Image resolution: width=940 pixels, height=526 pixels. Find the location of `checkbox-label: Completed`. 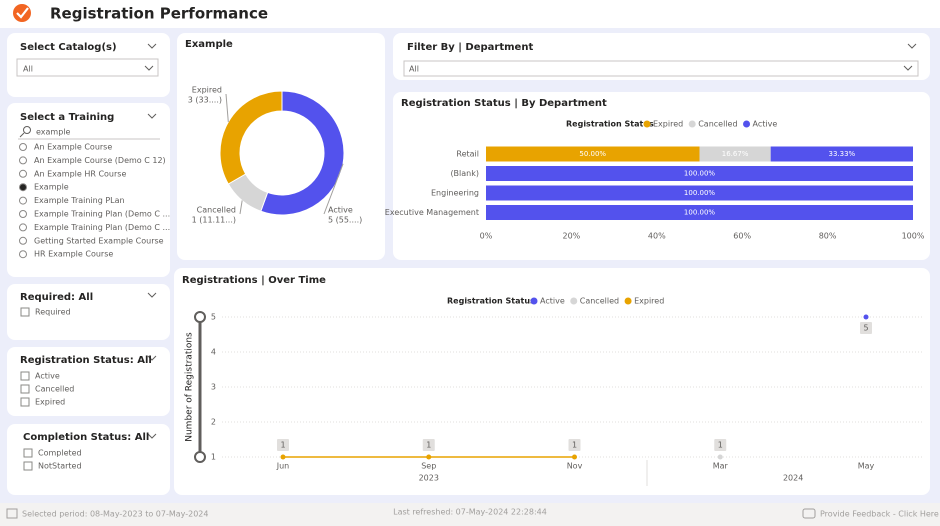

checkbox-label: Completed is located at coordinates (60, 453).